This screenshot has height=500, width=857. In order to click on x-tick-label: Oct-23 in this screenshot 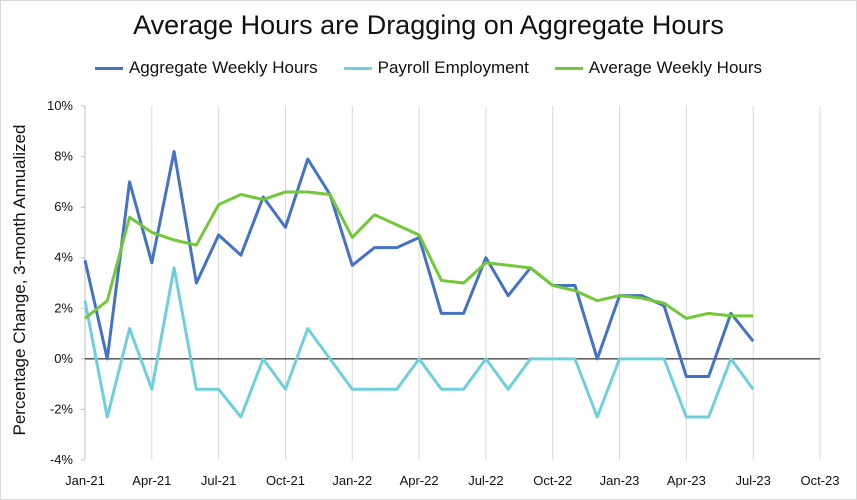, I will do `click(819, 480)`.